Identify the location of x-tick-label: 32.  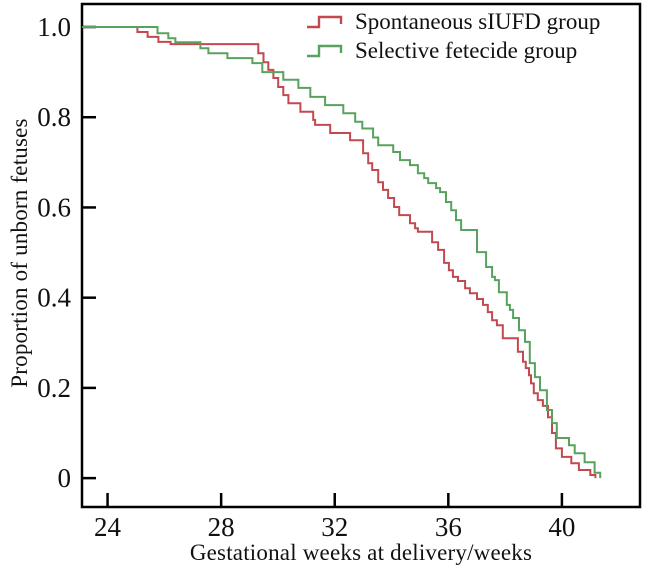
(334, 527).